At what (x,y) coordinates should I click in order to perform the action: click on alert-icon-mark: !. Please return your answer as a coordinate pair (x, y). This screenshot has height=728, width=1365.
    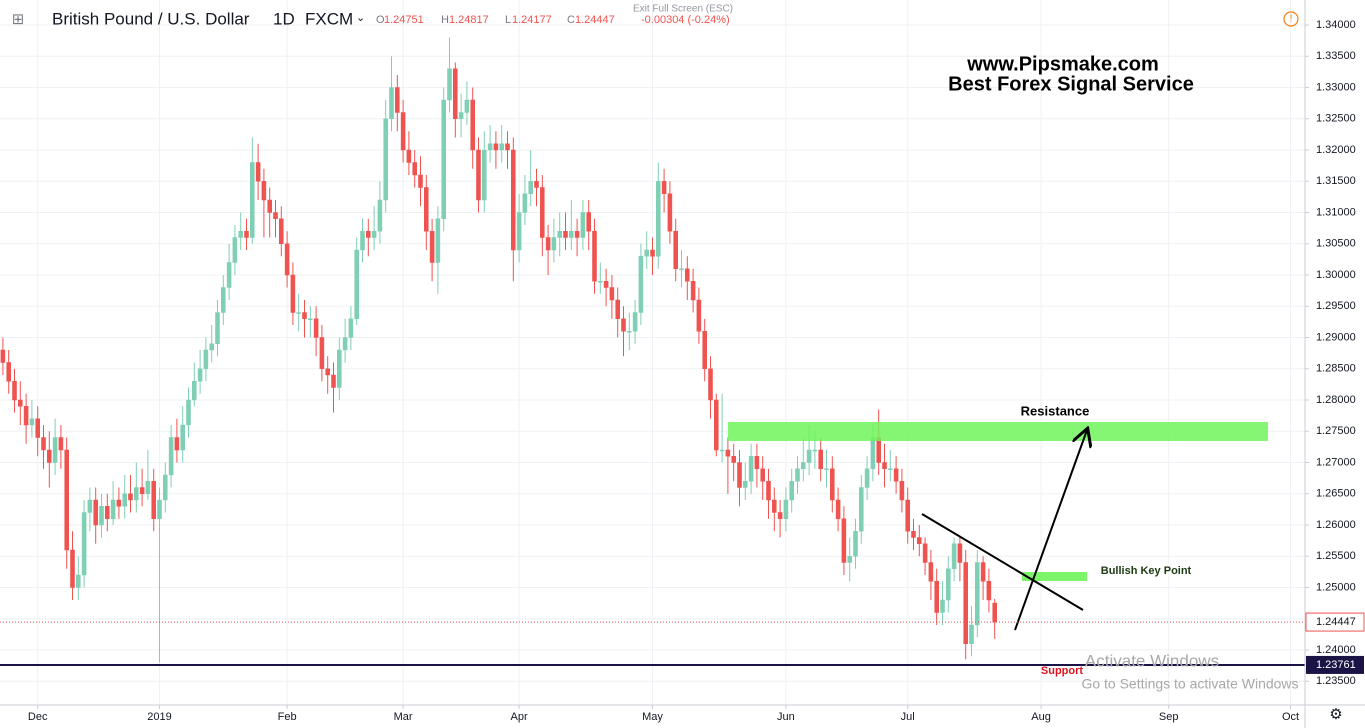
    Looking at the image, I should click on (1291, 19).